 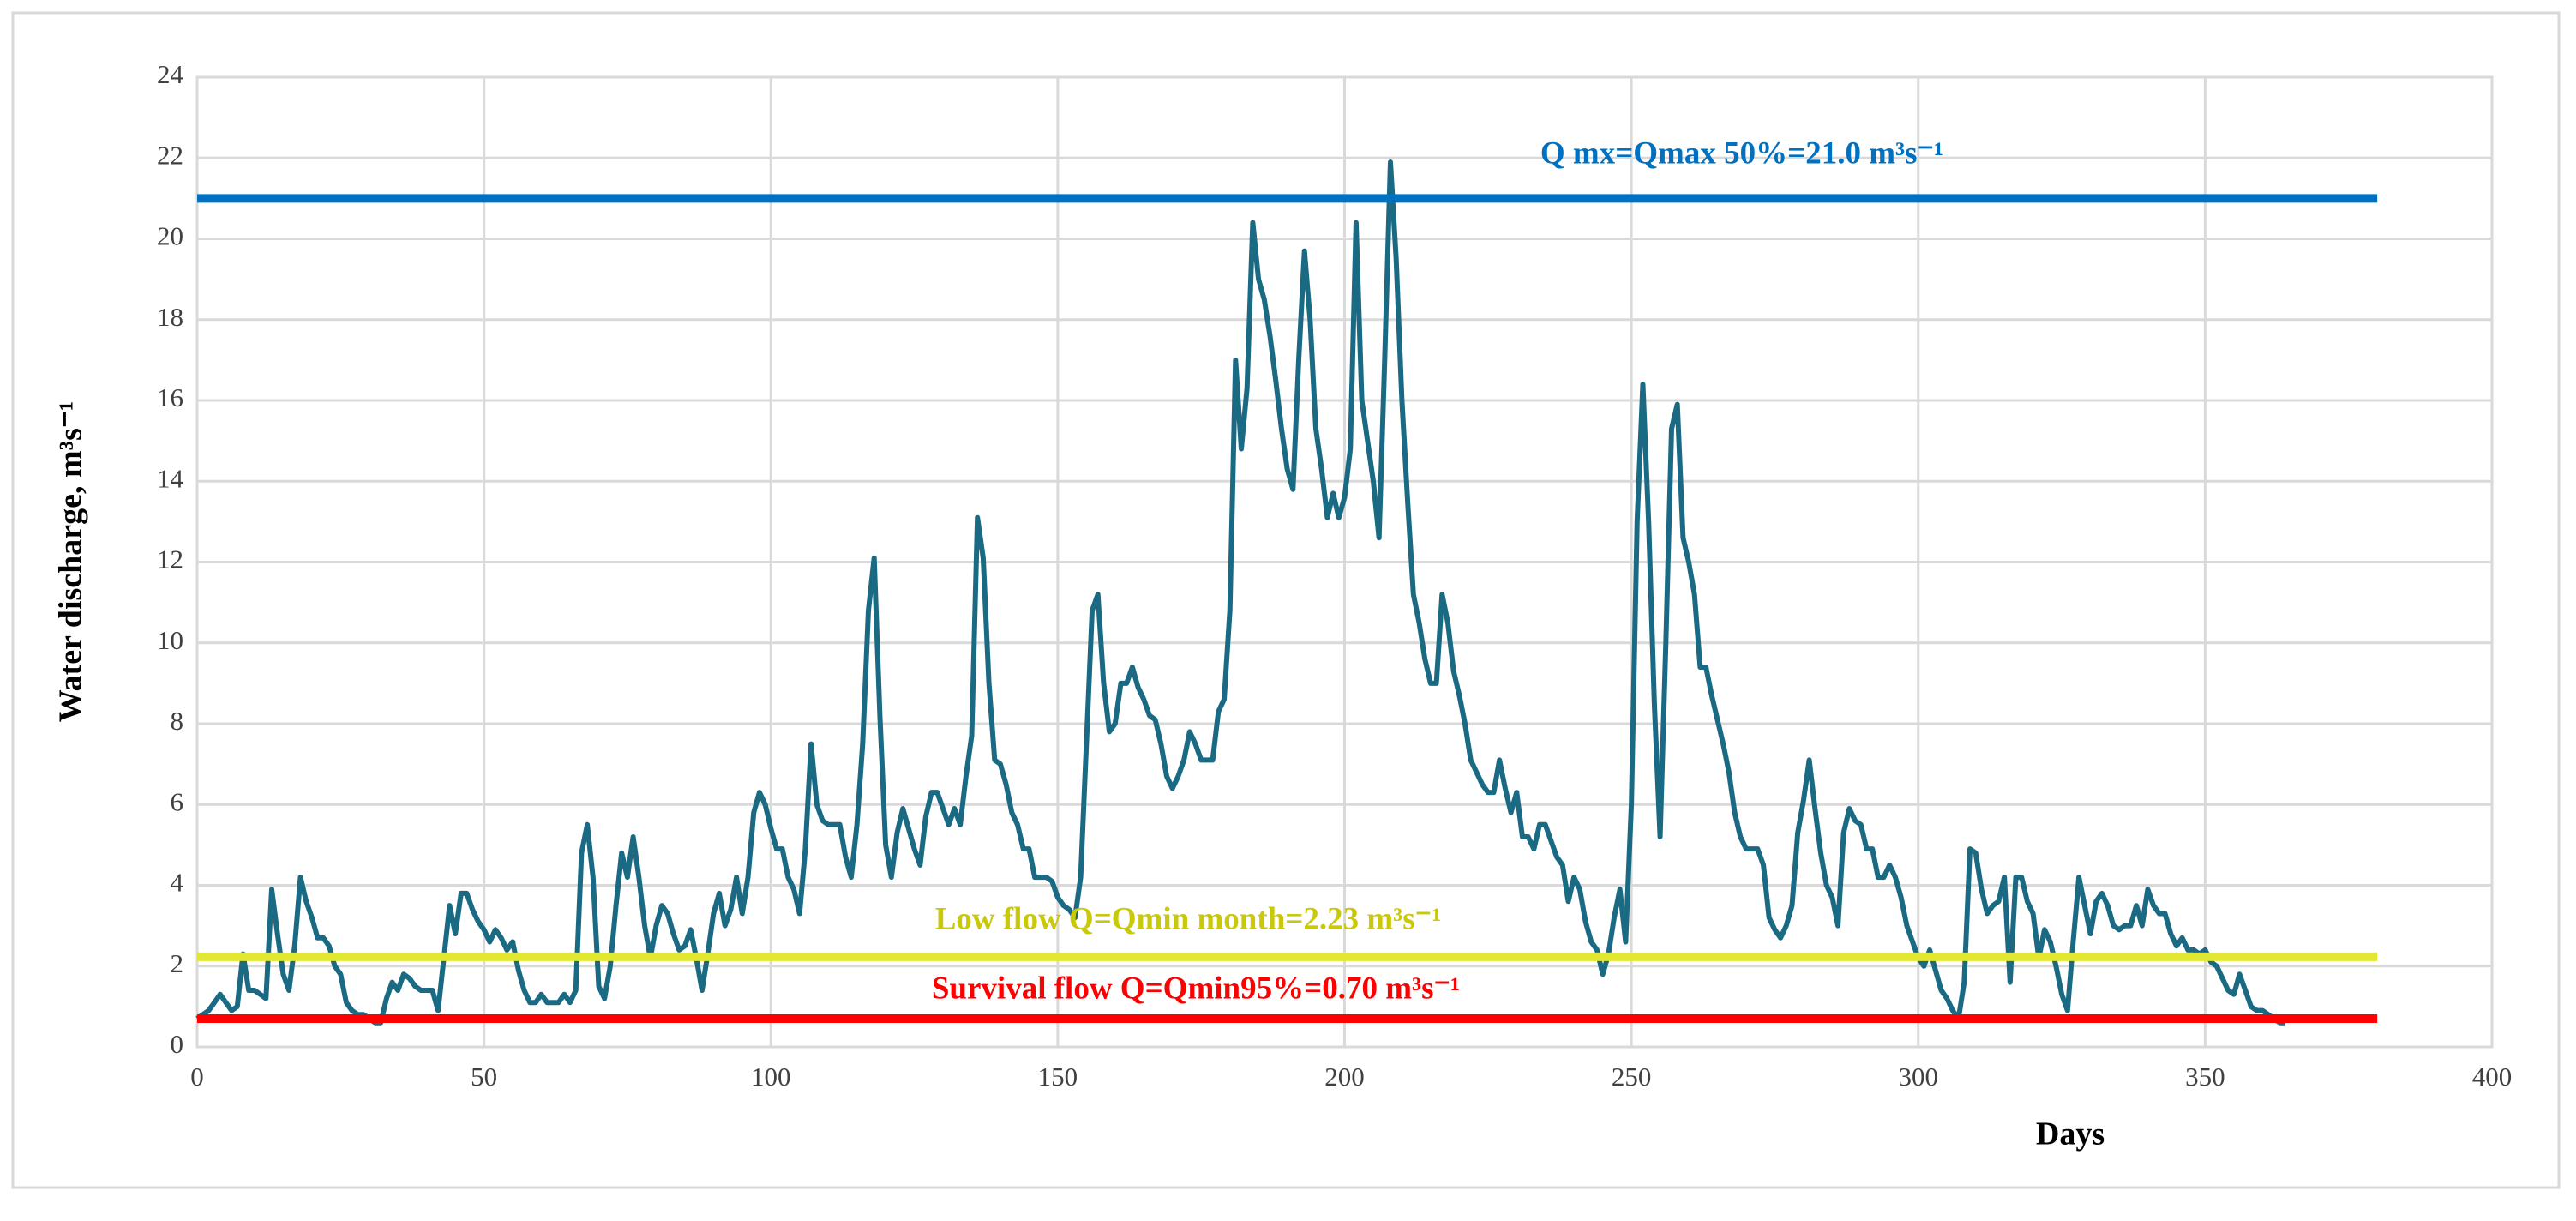 What do you see at coordinates (177, 963) in the screenshot?
I see `y-tick-label: 2` at bounding box center [177, 963].